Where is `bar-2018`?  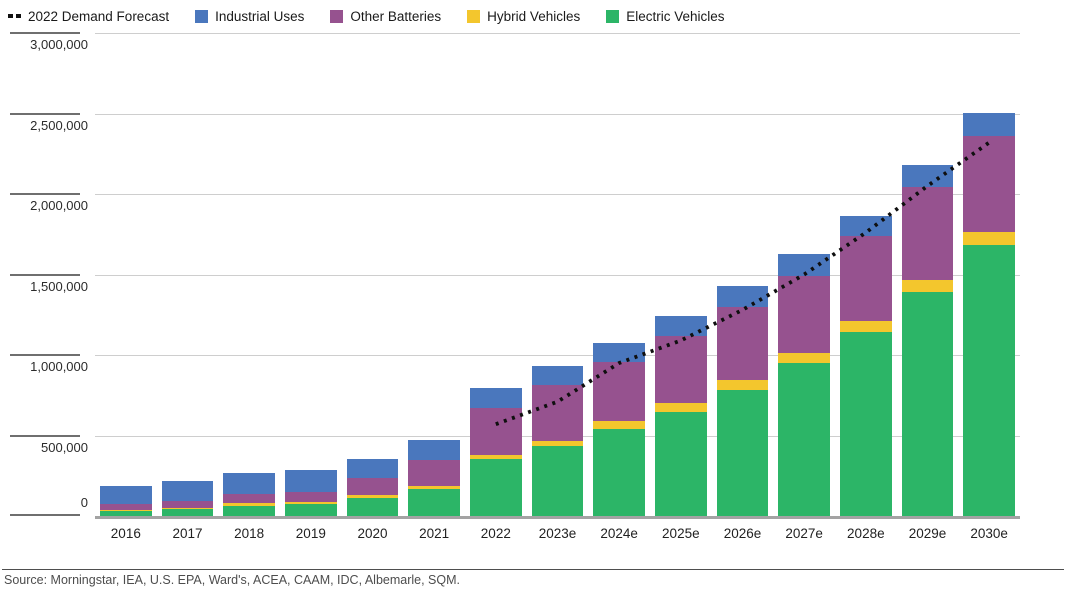
bar-2018 is located at coordinates (249, 494).